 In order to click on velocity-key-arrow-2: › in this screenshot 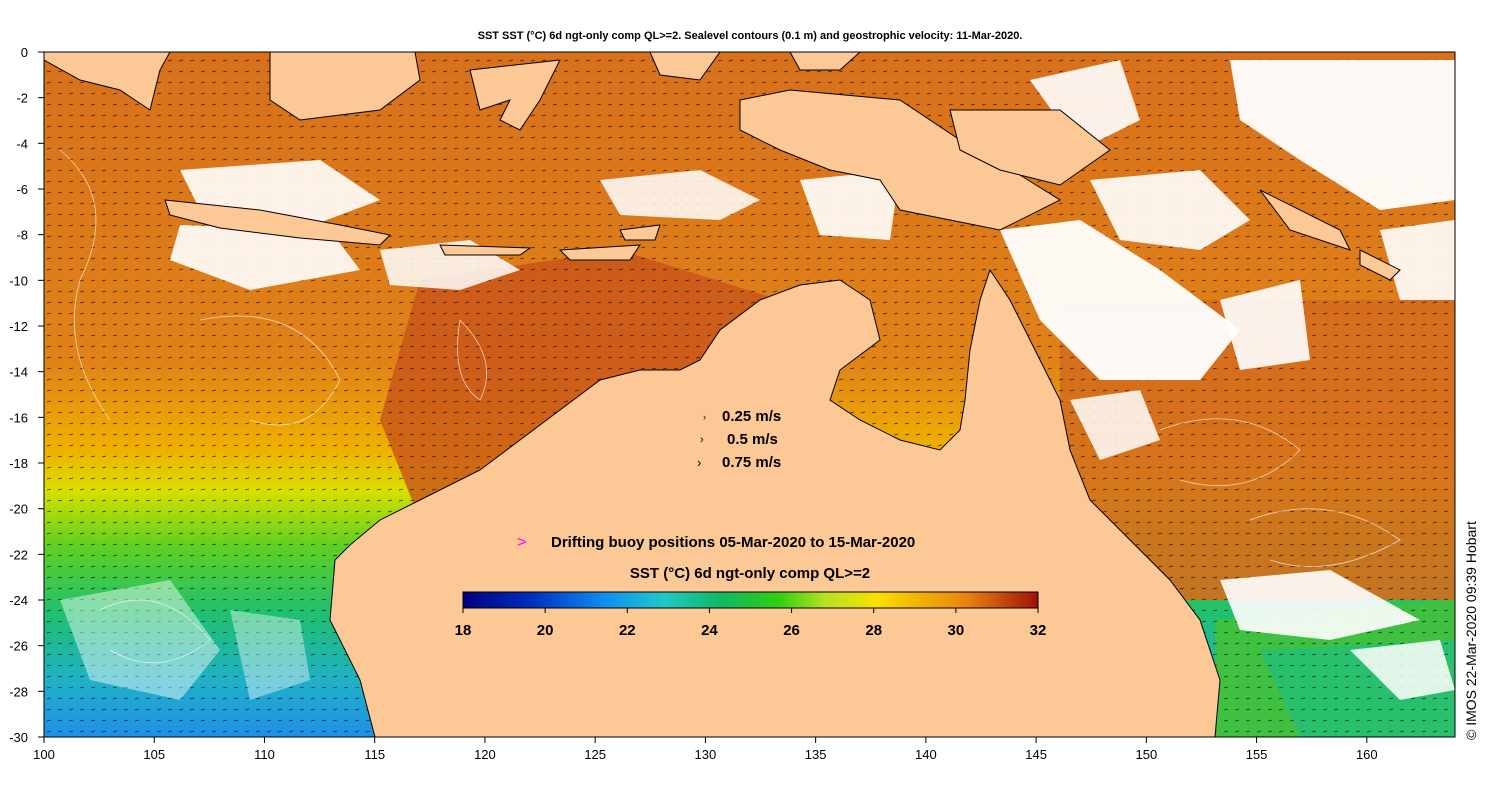, I will do `click(702, 440)`.